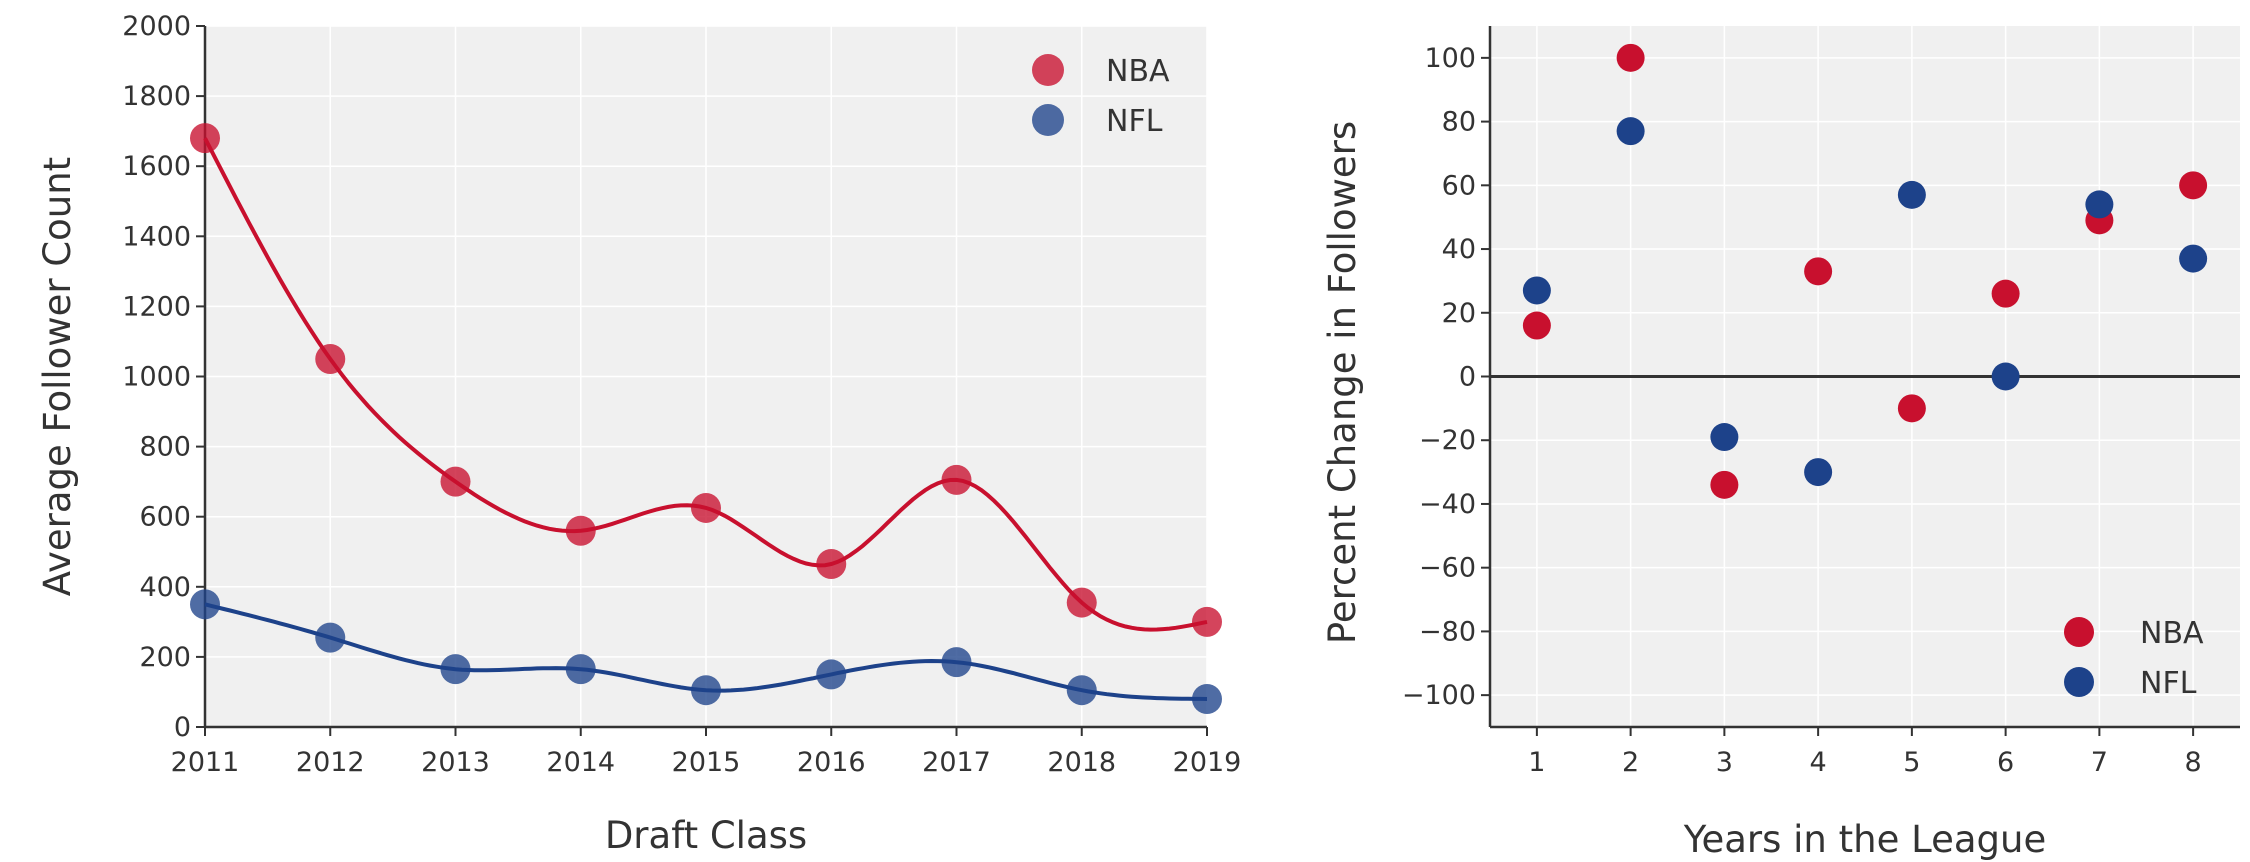 This screenshot has height=862, width=2250. What do you see at coordinates (1207, 762) in the screenshot?
I see `x-tick-label: 2019` at bounding box center [1207, 762].